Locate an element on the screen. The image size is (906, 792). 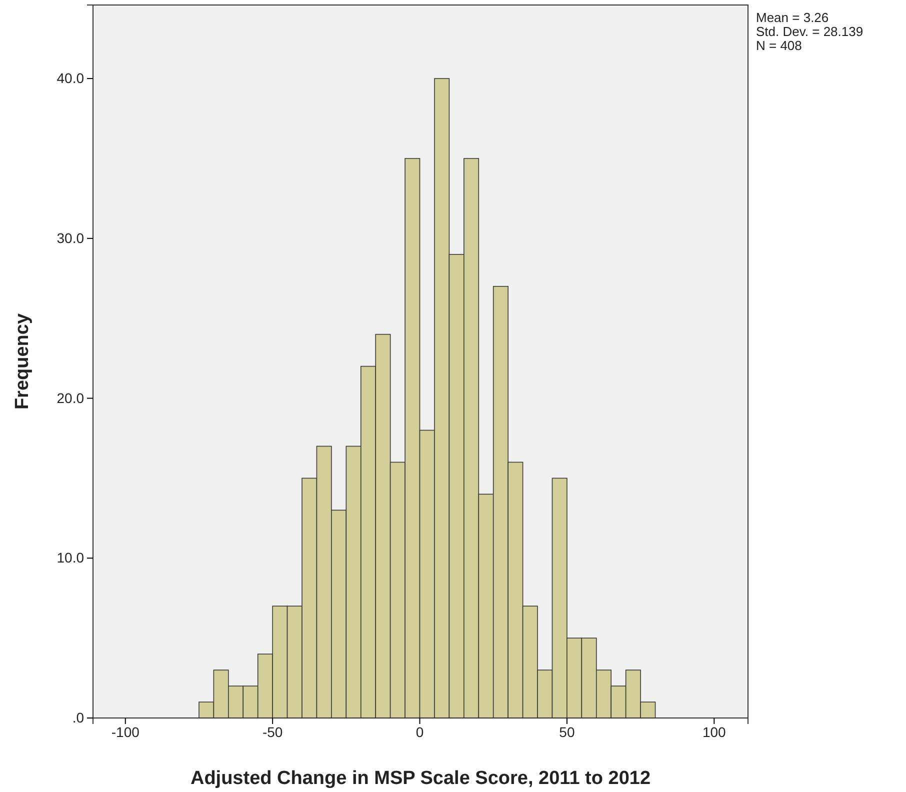
y-tick-label: .0 is located at coordinates (78, 717).